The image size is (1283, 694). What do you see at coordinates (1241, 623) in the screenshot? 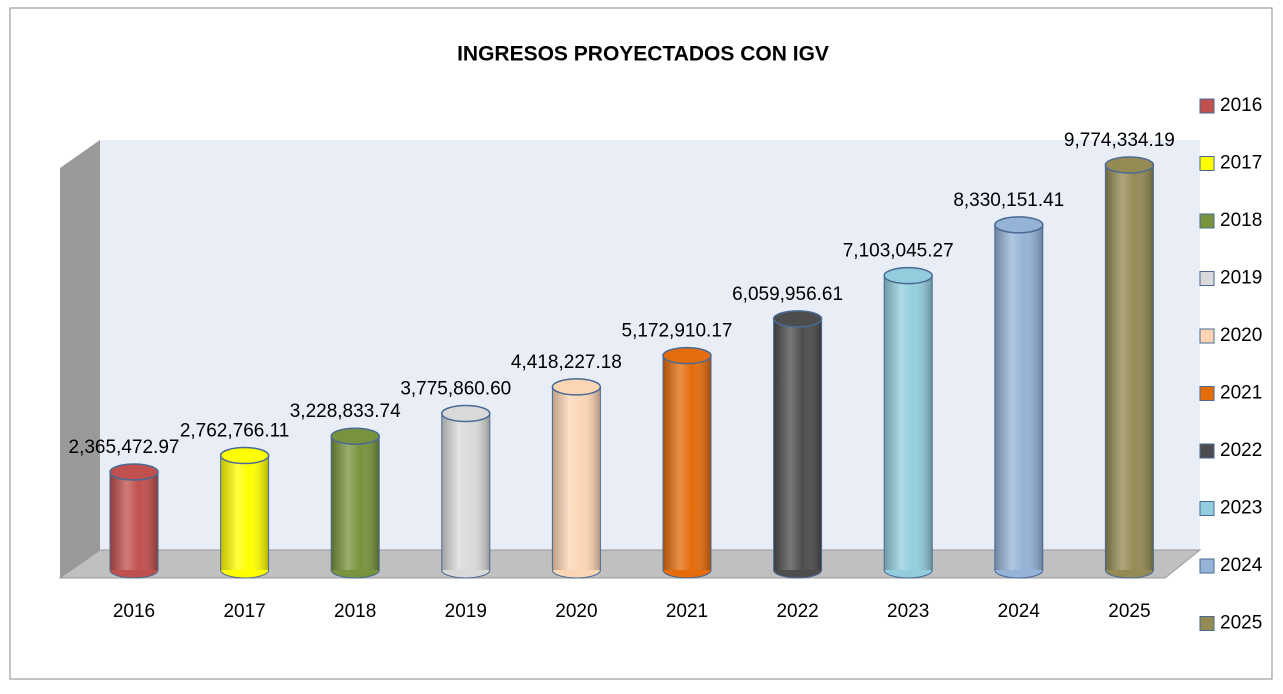
I see `legend-label: 2025` at bounding box center [1241, 623].